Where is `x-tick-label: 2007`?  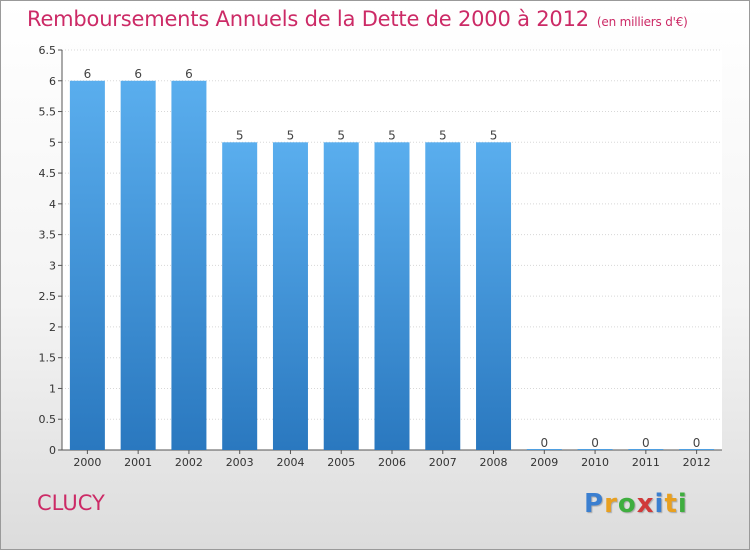 x-tick-label: 2007 is located at coordinates (443, 462).